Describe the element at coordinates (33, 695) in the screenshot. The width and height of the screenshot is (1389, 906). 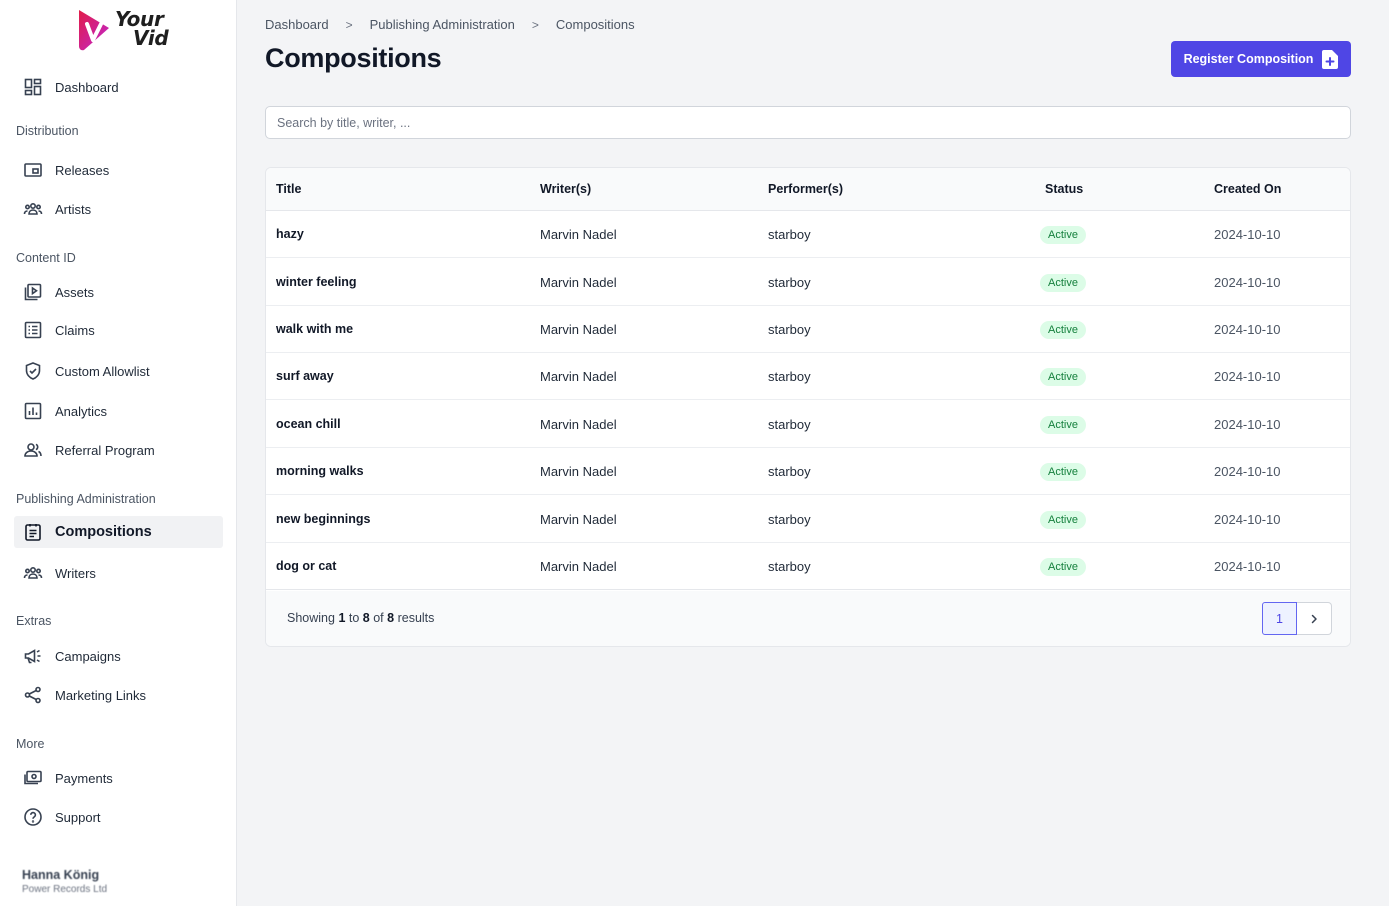
I see `share-icon` at that location.